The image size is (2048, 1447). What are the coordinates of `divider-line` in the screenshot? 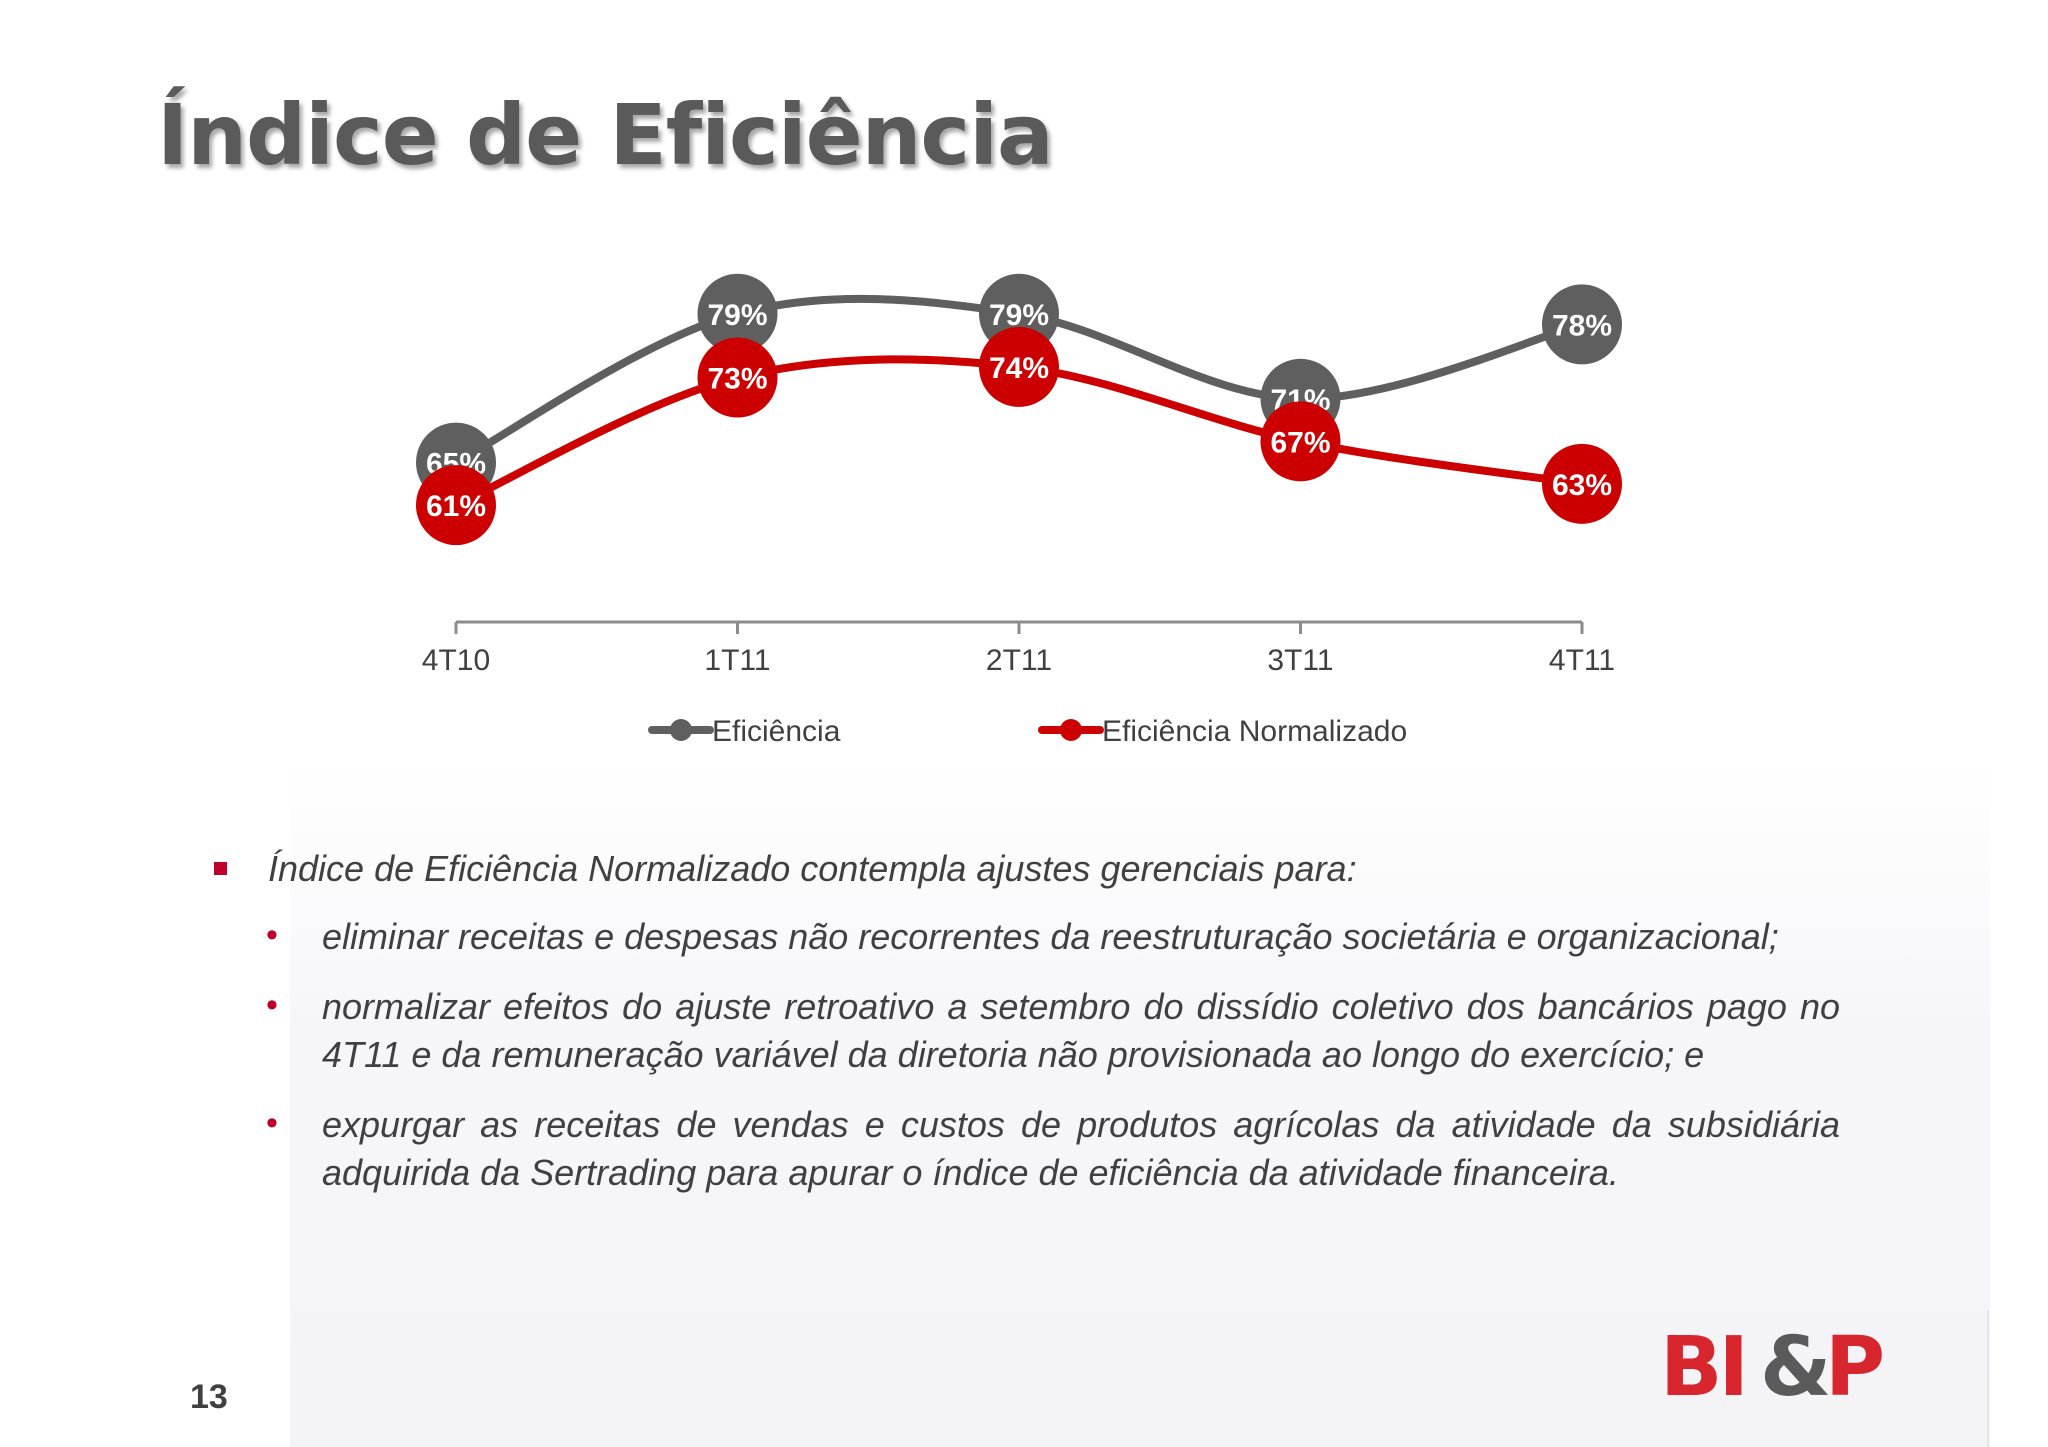 It's located at (1988, 1378).